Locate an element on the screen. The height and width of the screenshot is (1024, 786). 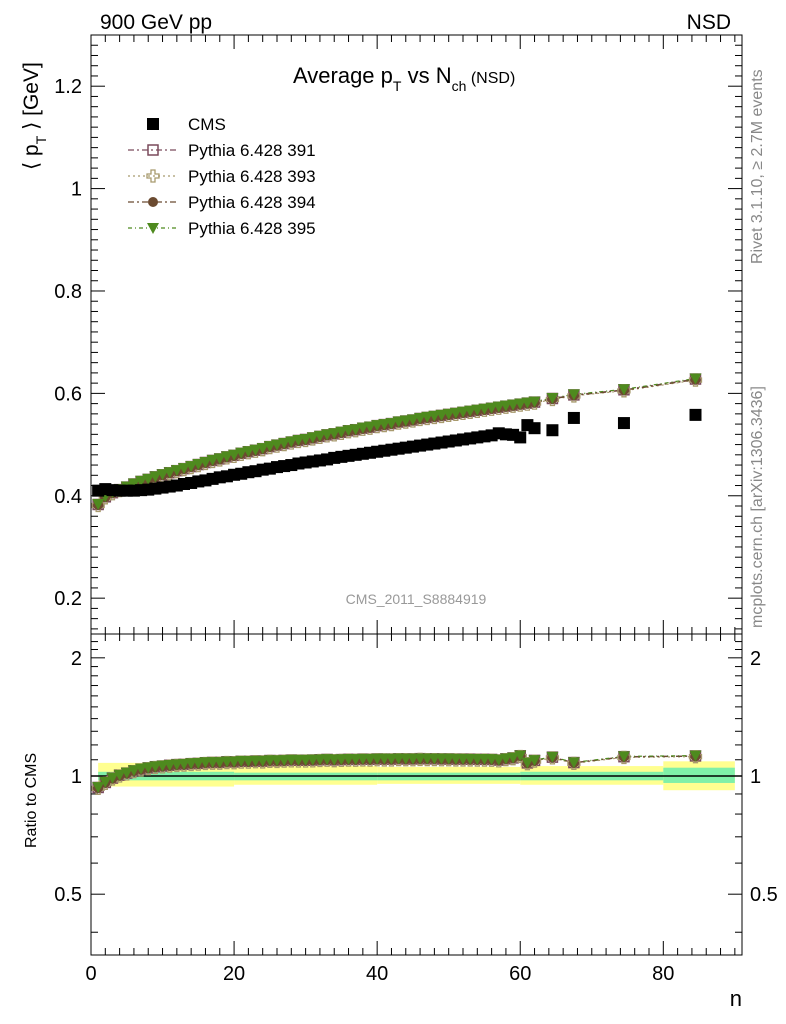
legend-label-pythia-6-428-391: Pythia 6.428 391 is located at coordinates (252, 150).